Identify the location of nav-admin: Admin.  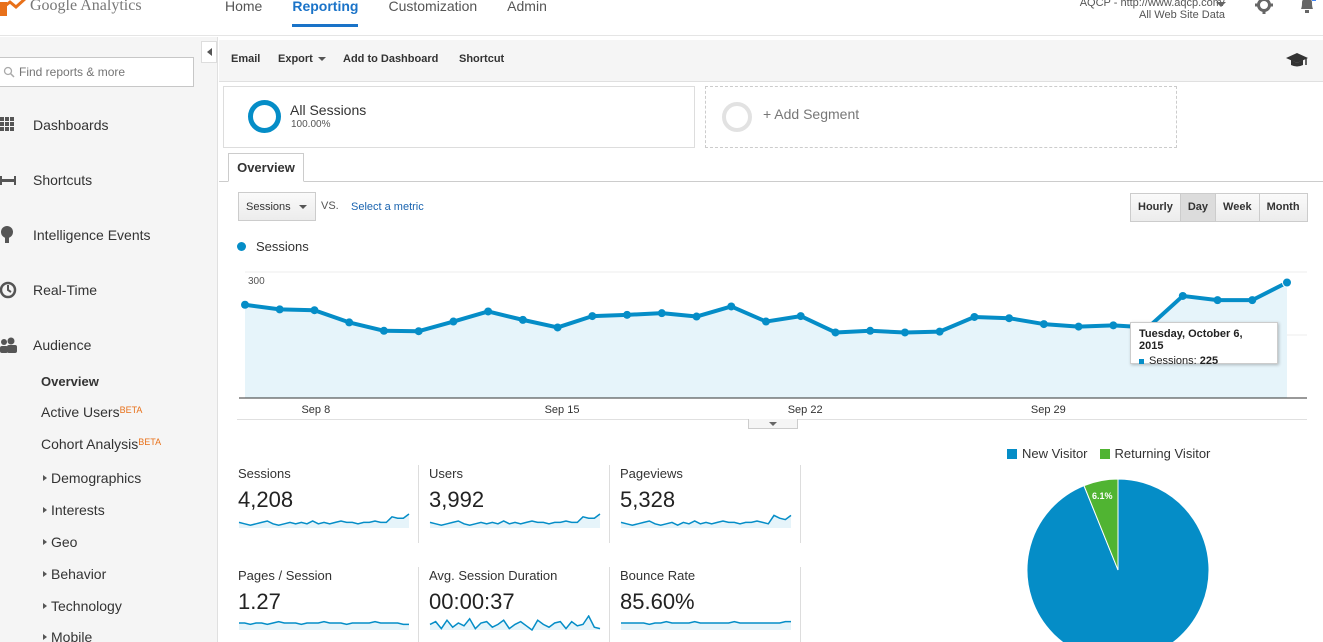
(527, 7).